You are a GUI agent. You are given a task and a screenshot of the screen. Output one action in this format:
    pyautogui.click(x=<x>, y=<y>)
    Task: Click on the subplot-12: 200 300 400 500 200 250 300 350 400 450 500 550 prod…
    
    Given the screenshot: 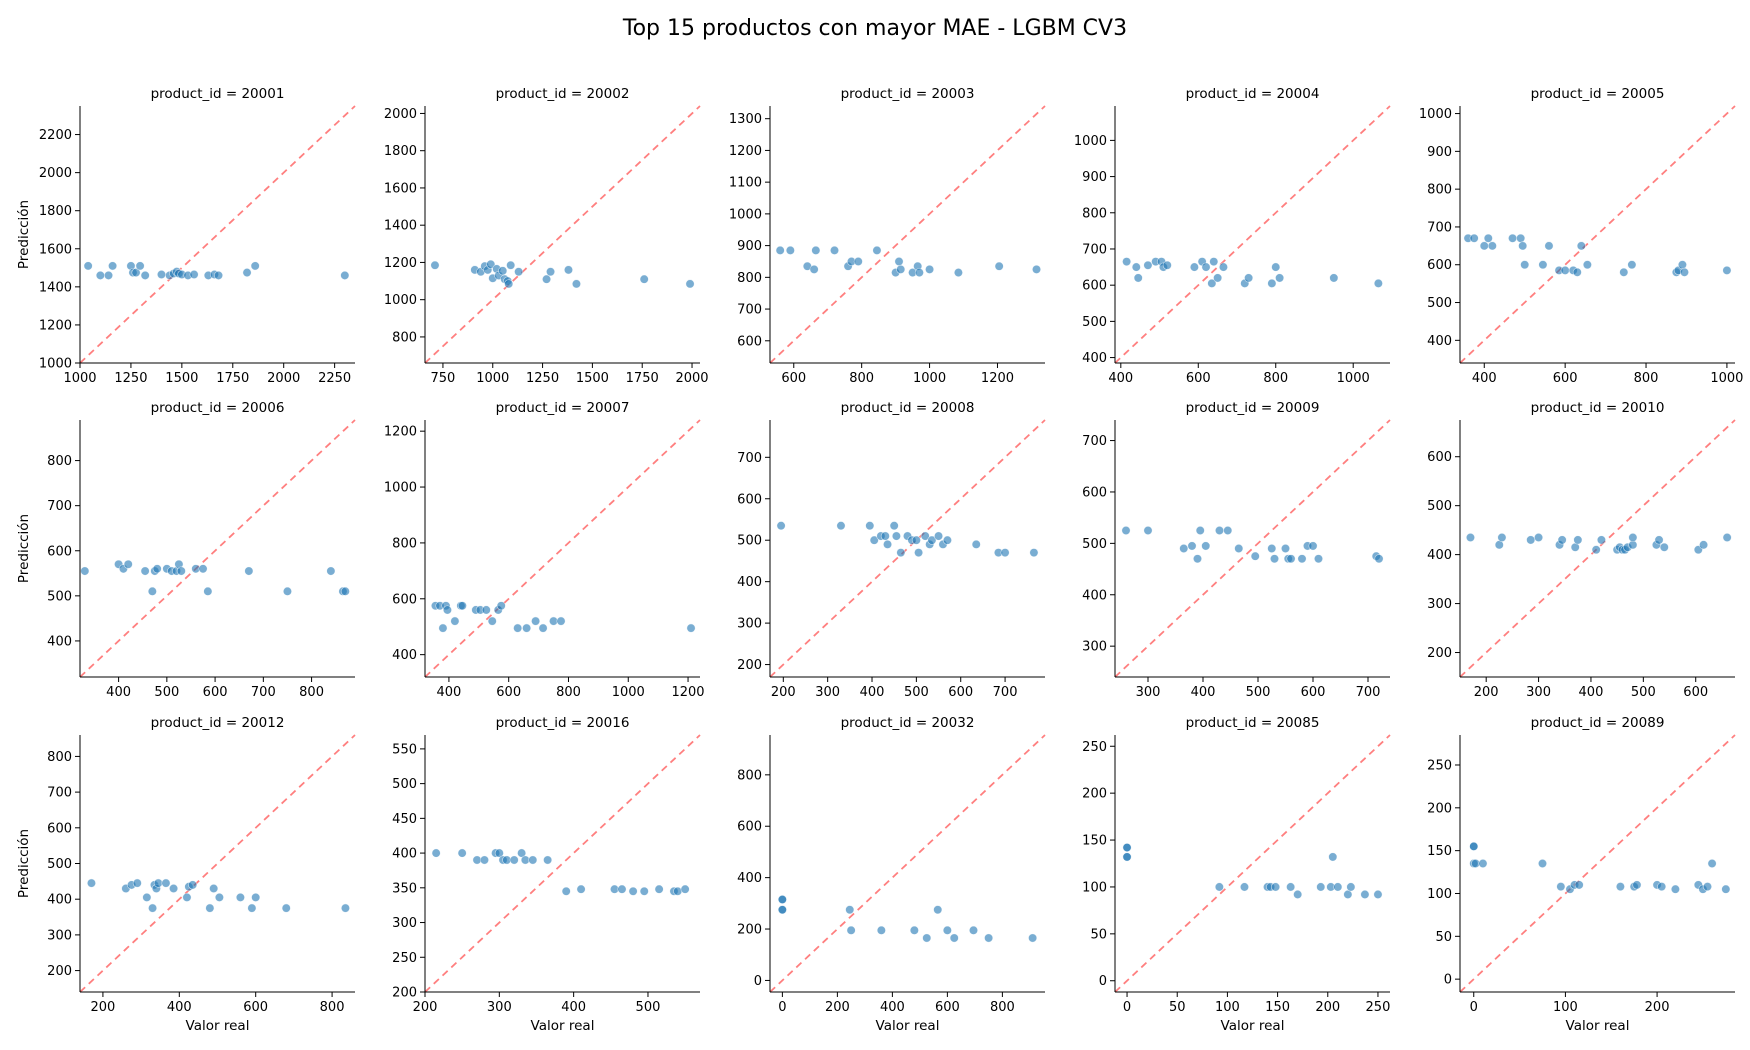 What is the action you would take?
    pyautogui.click(x=546, y=874)
    